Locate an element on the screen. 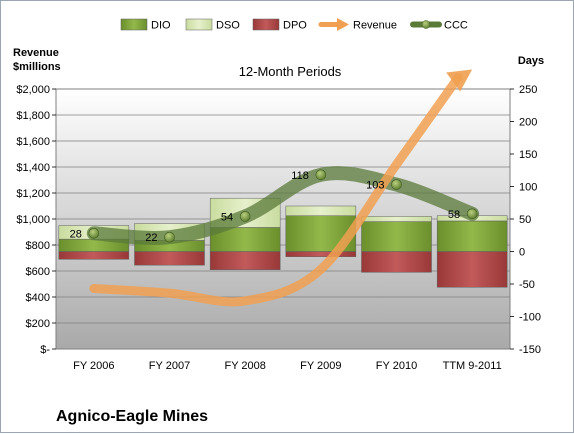 The width and height of the screenshot is (574, 434). x-tick-label: FY 2007 is located at coordinates (169, 366).